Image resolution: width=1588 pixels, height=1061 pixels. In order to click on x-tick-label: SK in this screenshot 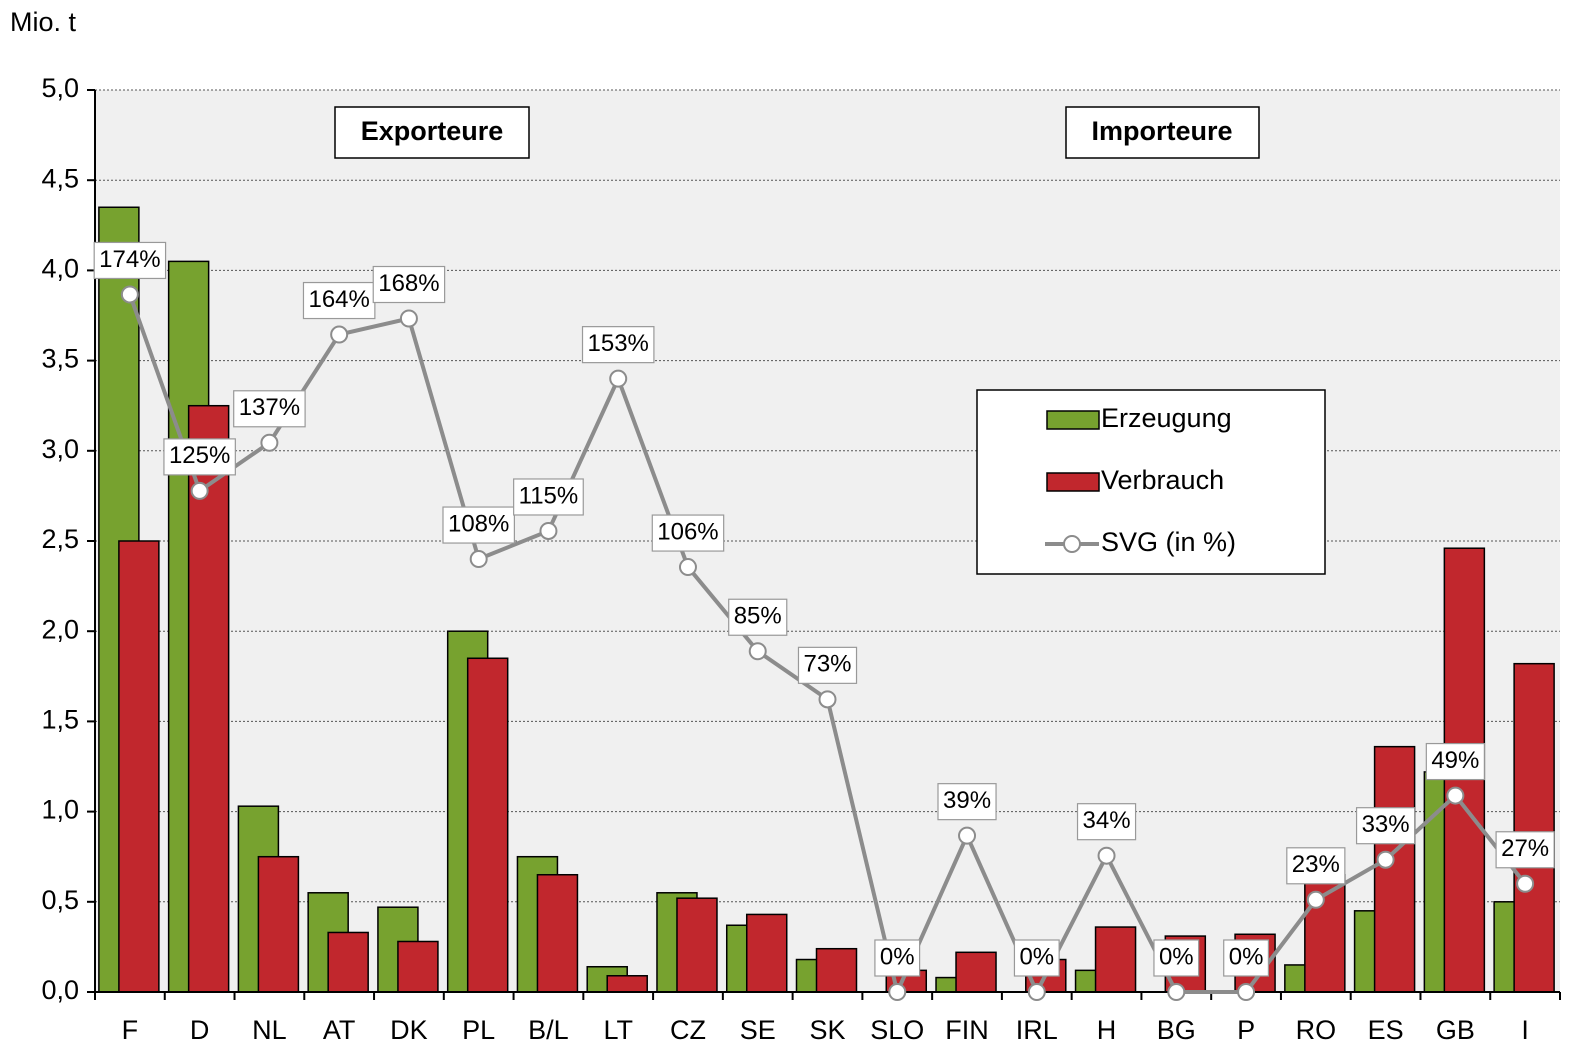, I will do `click(827, 1030)`.